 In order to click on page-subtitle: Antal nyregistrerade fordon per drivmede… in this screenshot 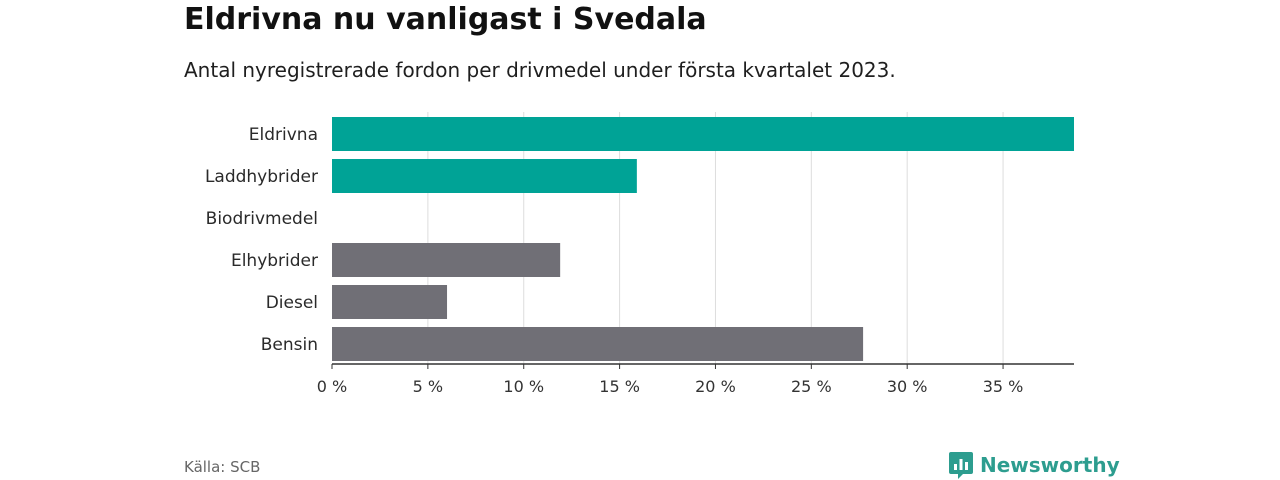, I will do `click(540, 70)`.